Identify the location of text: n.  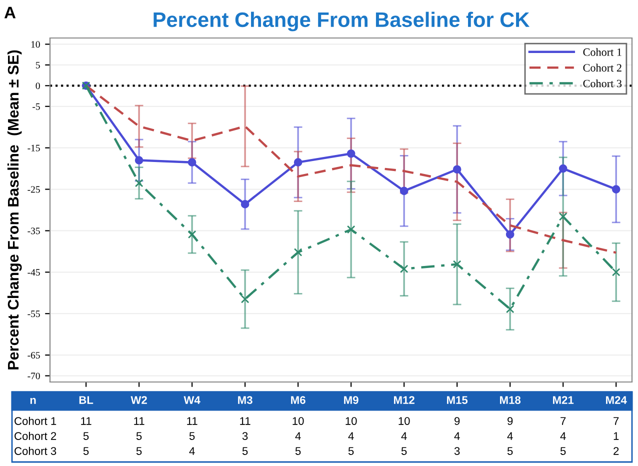
(33, 401).